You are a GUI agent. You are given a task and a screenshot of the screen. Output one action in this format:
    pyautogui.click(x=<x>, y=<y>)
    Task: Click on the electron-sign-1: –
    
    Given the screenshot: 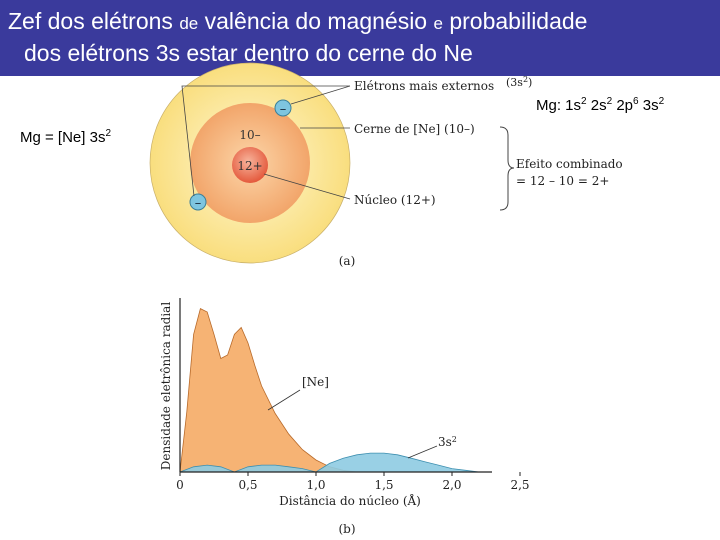 What is the action you would take?
    pyautogui.click(x=283, y=109)
    